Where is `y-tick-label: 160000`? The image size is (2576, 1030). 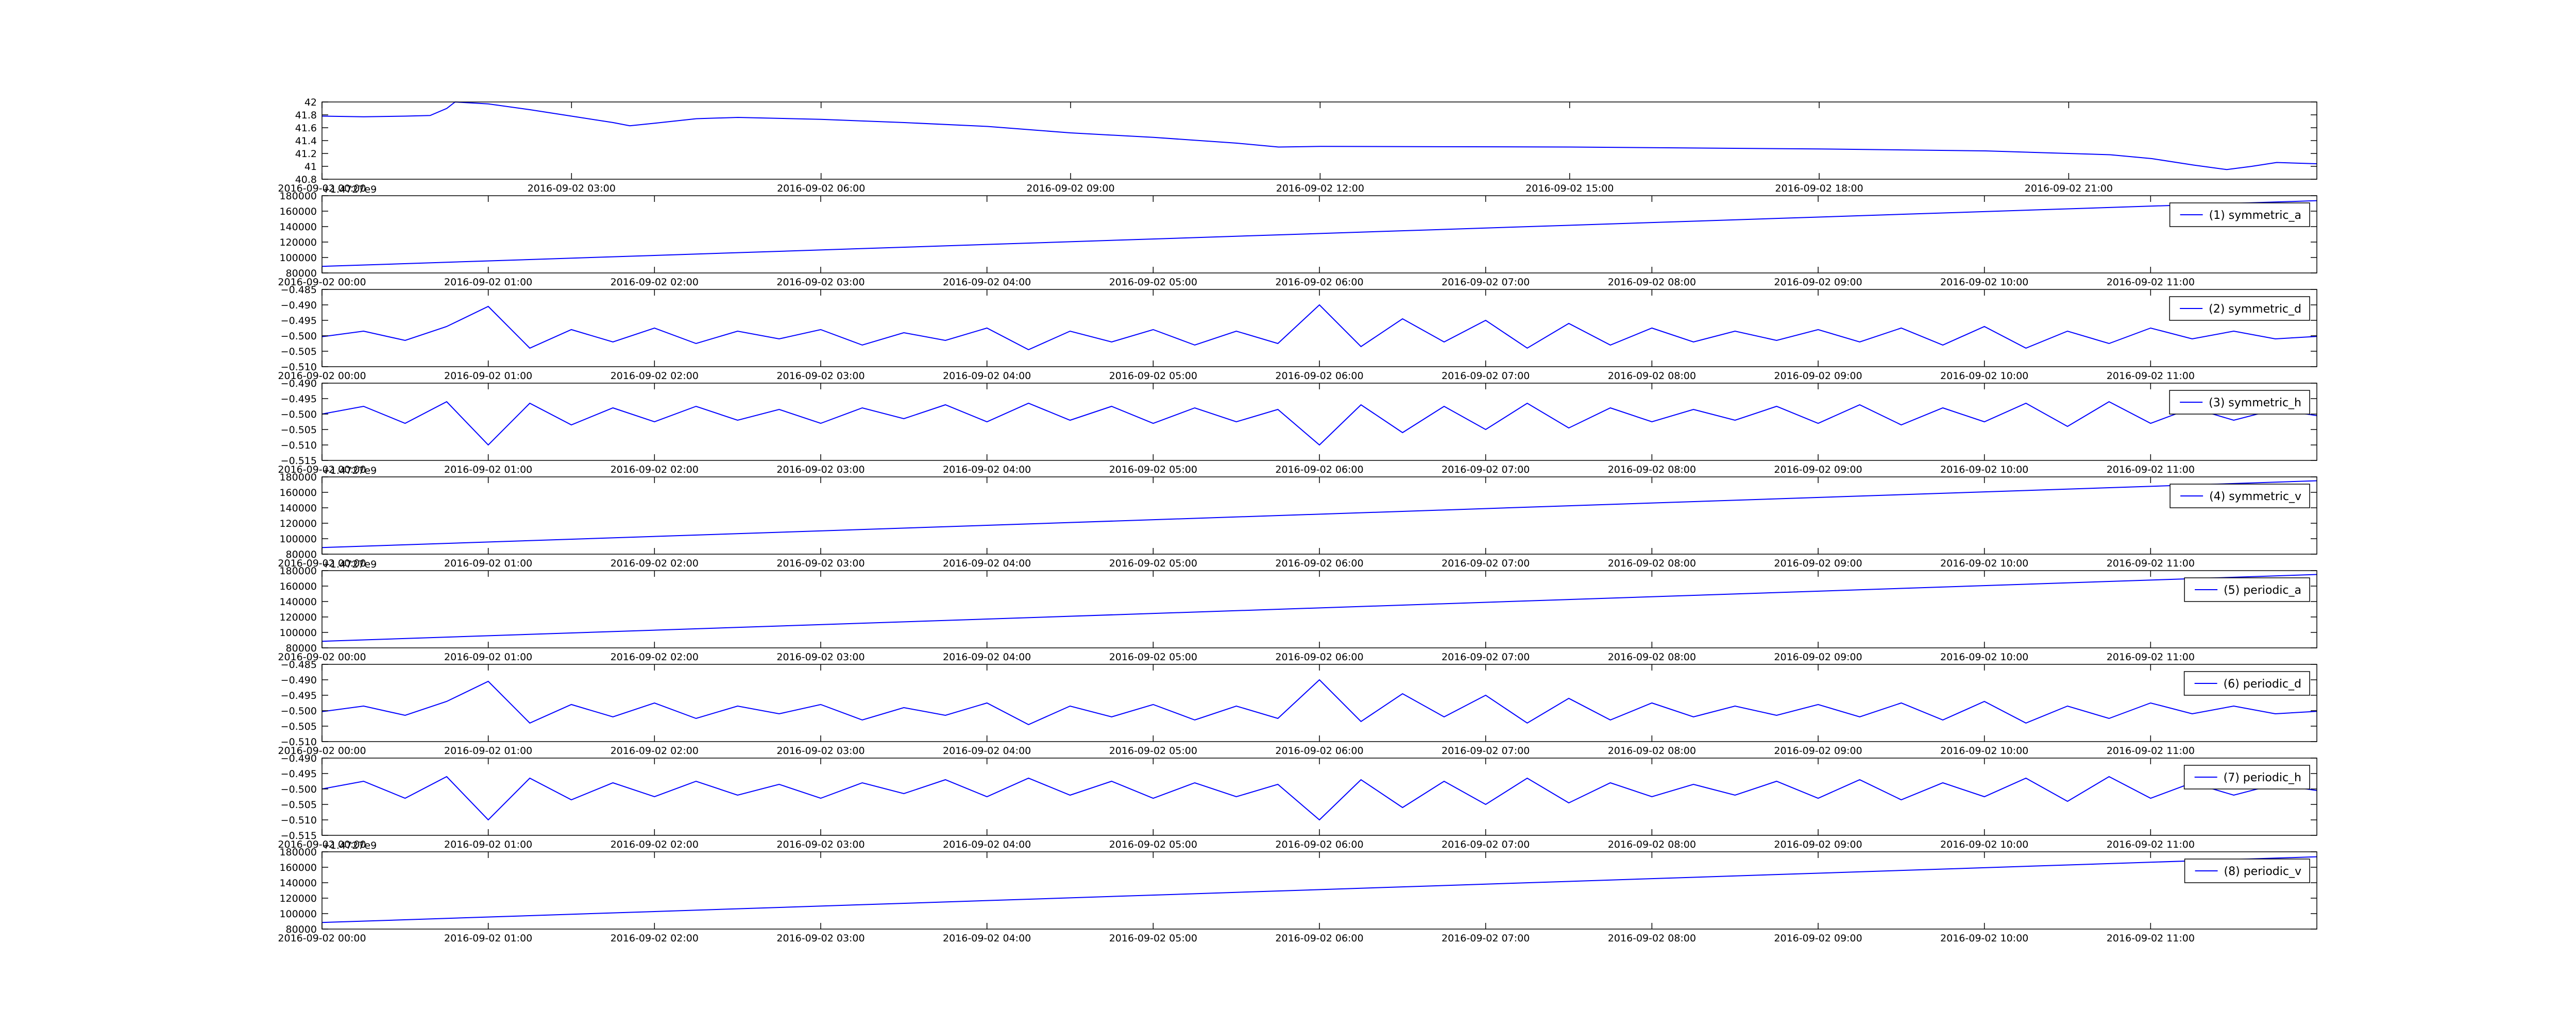 y-tick-label: 160000 is located at coordinates (298, 586).